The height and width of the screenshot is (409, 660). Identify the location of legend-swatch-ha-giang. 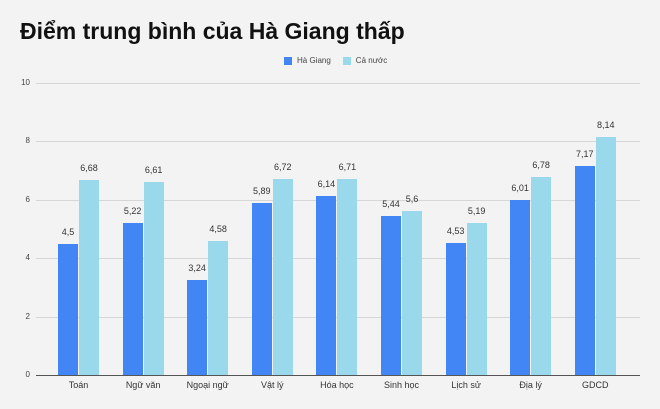
(288, 60).